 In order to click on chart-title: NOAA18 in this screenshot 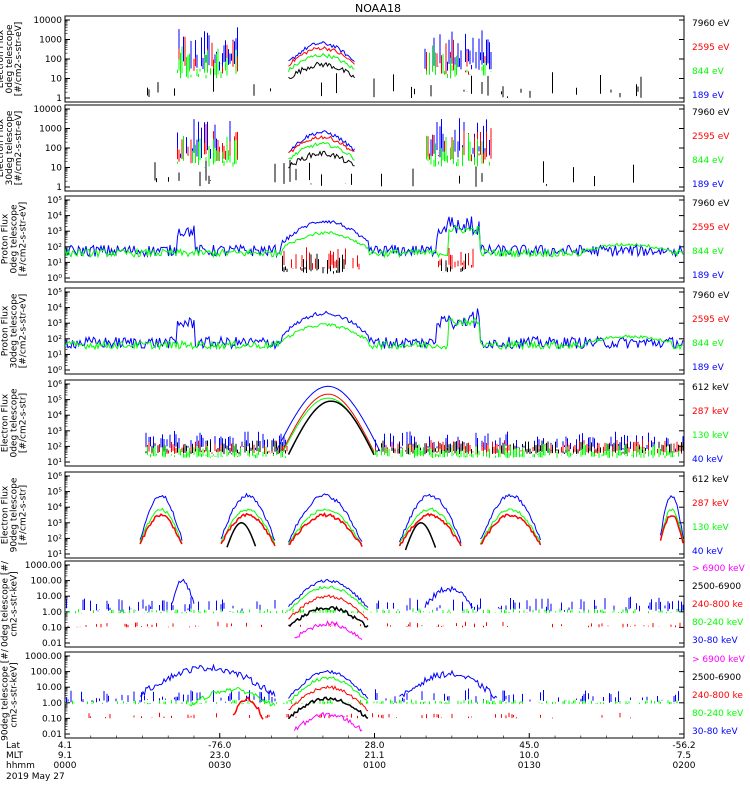, I will do `click(378, 8)`.